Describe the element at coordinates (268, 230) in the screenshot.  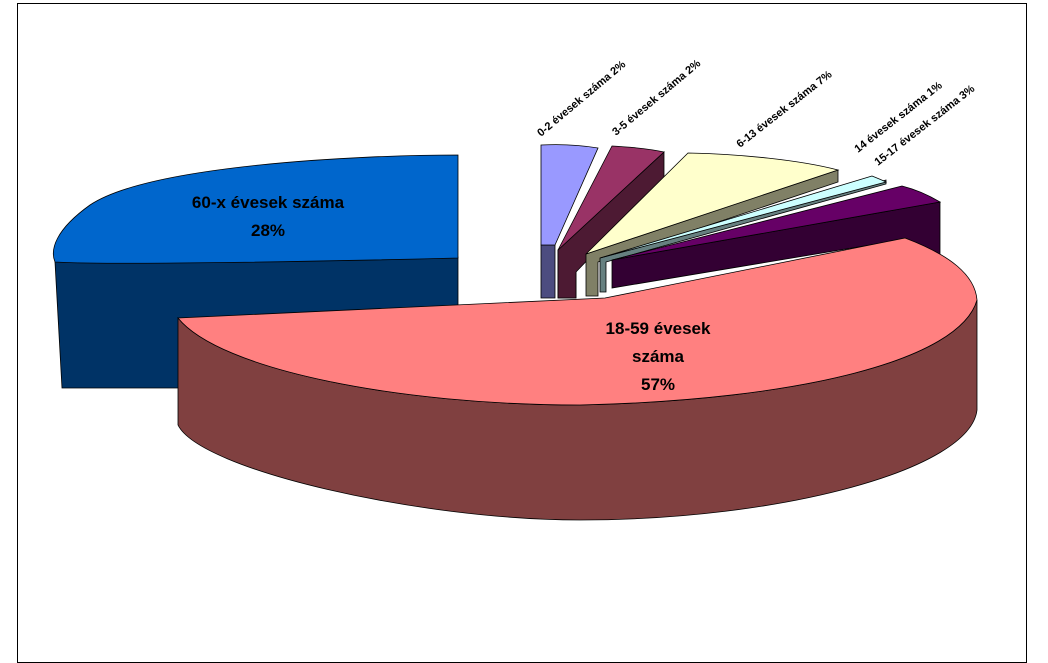
I see `slice-pct-60x: 28%` at that location.